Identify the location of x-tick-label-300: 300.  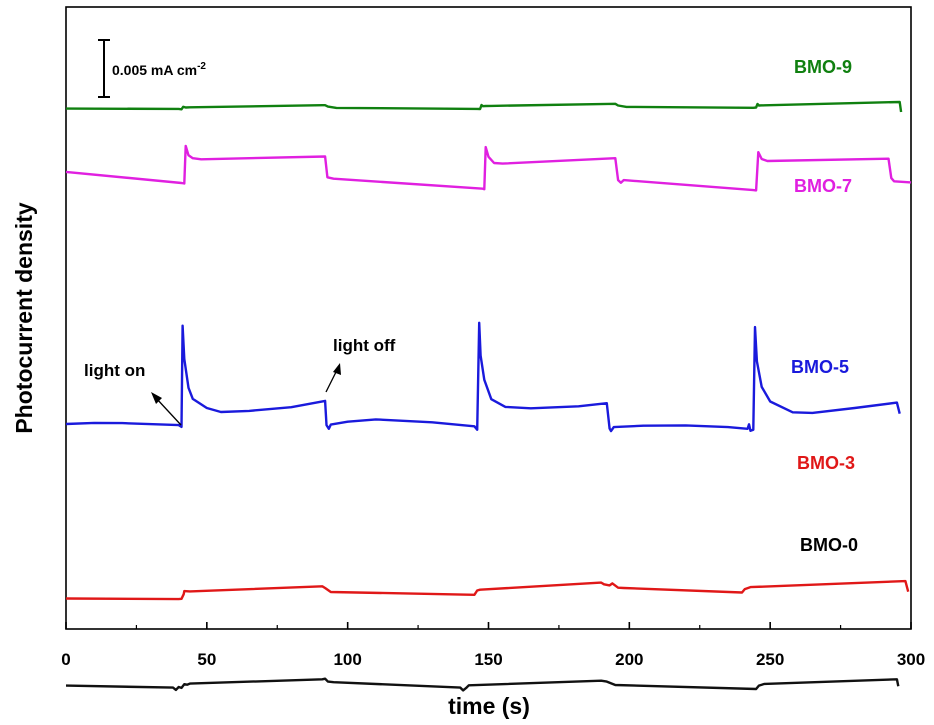
(911, 659).